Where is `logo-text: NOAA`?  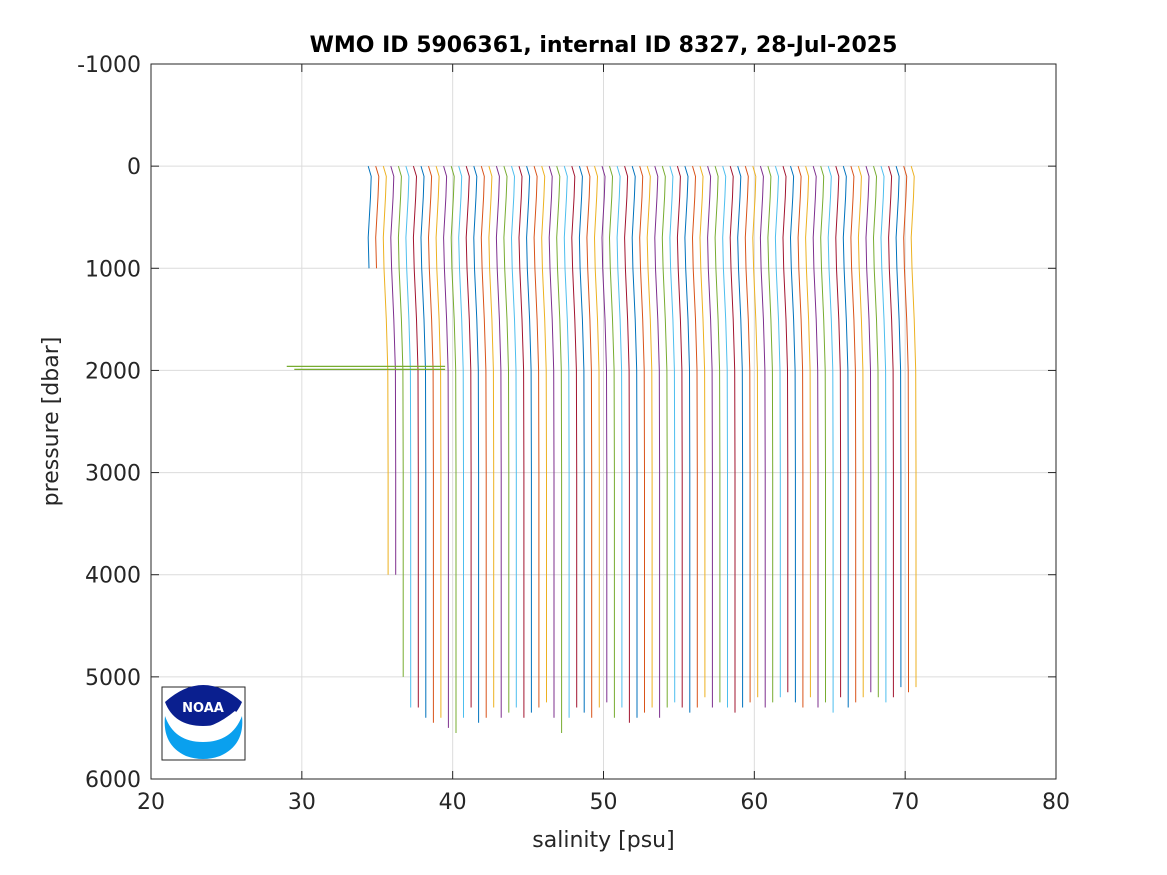
logo-text: NOAA is located at coordinates (203, 708).